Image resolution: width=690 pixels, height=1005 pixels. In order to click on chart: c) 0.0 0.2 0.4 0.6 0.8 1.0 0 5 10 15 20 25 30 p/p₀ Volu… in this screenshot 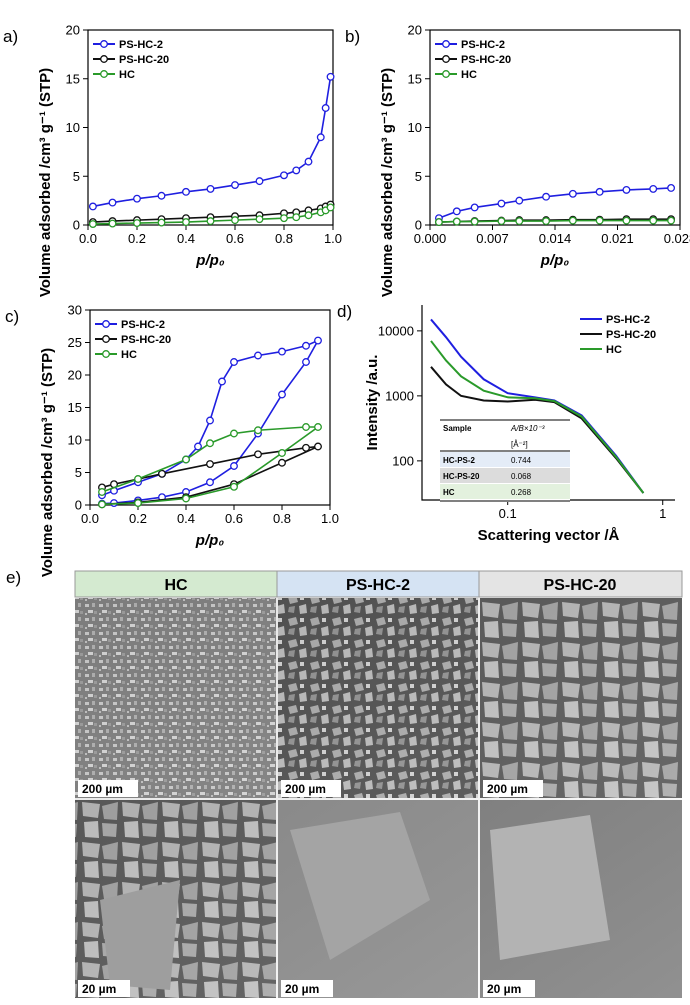, I will do `click(172, 440)`.